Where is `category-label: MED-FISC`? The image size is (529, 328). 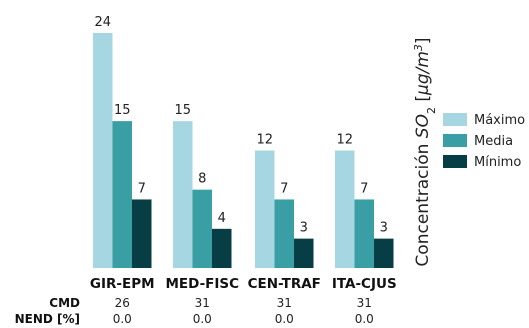
category-label: MED-FISC is located at coordinates (202, 284).